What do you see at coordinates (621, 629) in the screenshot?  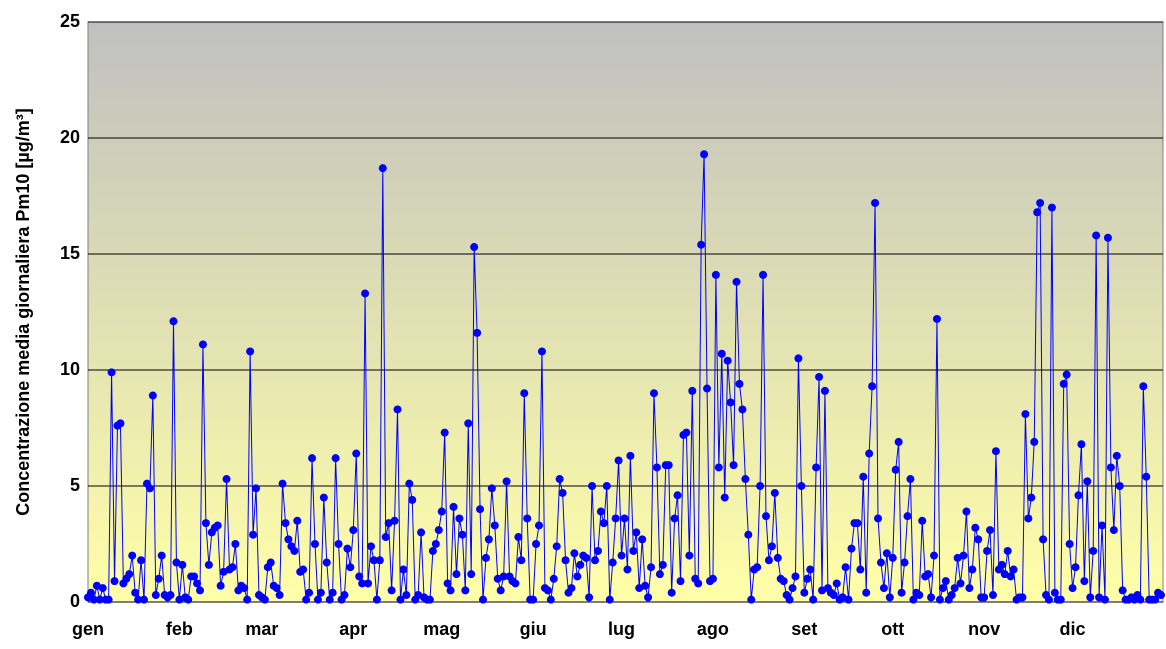 I see `x-tick-label: lug` at bounding box center [621, 629].